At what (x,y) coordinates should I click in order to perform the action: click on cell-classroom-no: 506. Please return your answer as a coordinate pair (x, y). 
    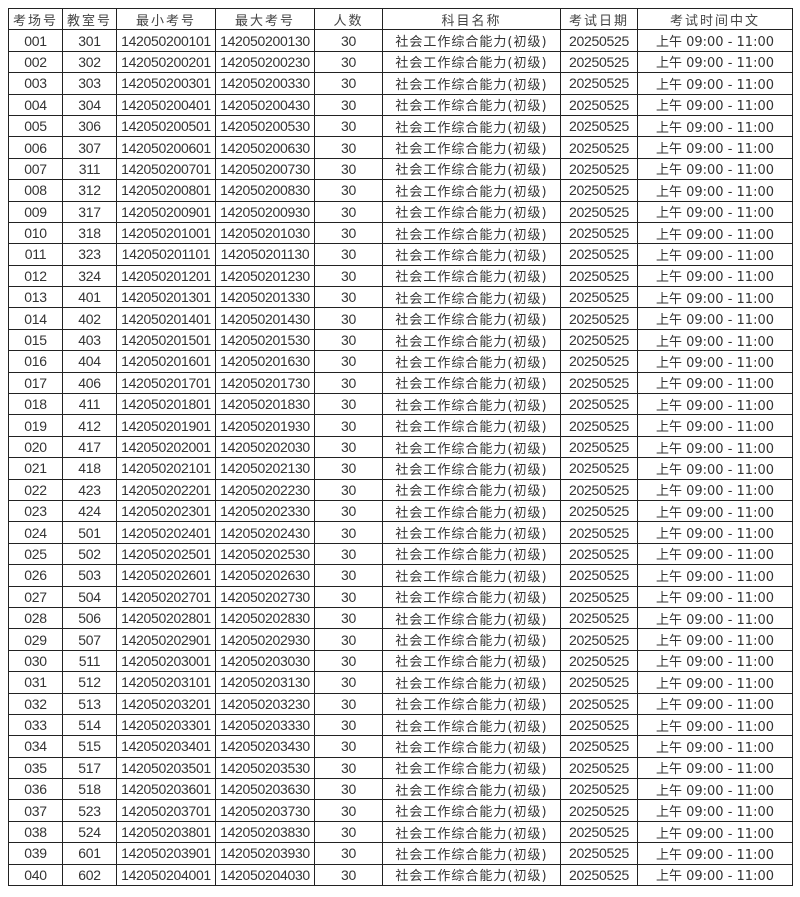
    Looking at the image, I should click on (89, 618).